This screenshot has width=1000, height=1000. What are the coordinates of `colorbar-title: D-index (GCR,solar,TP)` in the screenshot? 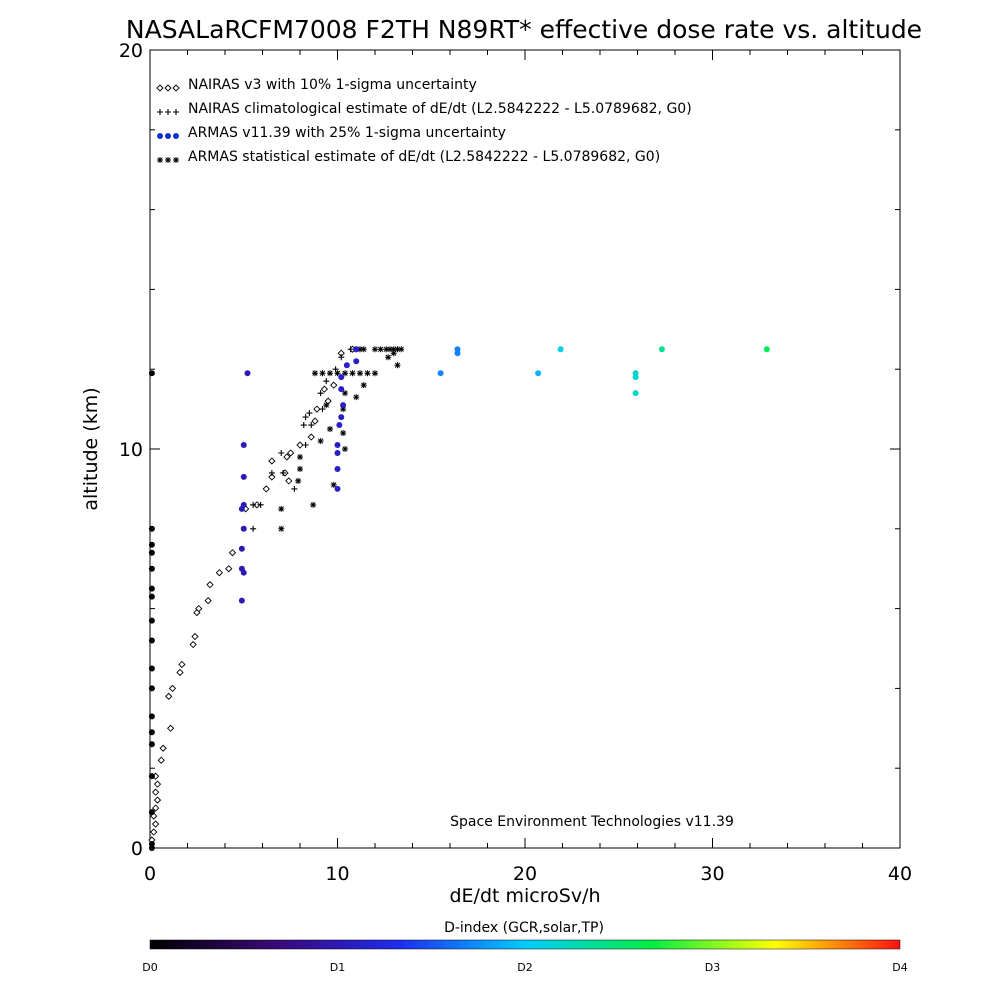 It's located at (524, 928).